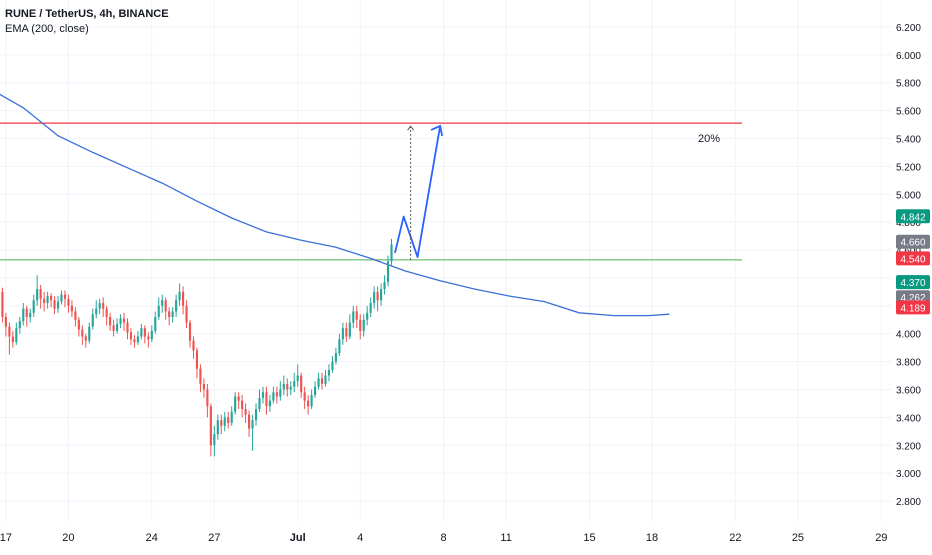 The width and height of the screenshot is (932, 555). Describe the element at coordinates (908, 502) in the screenshot. I see `price-tick-label: 2.800` at that location.